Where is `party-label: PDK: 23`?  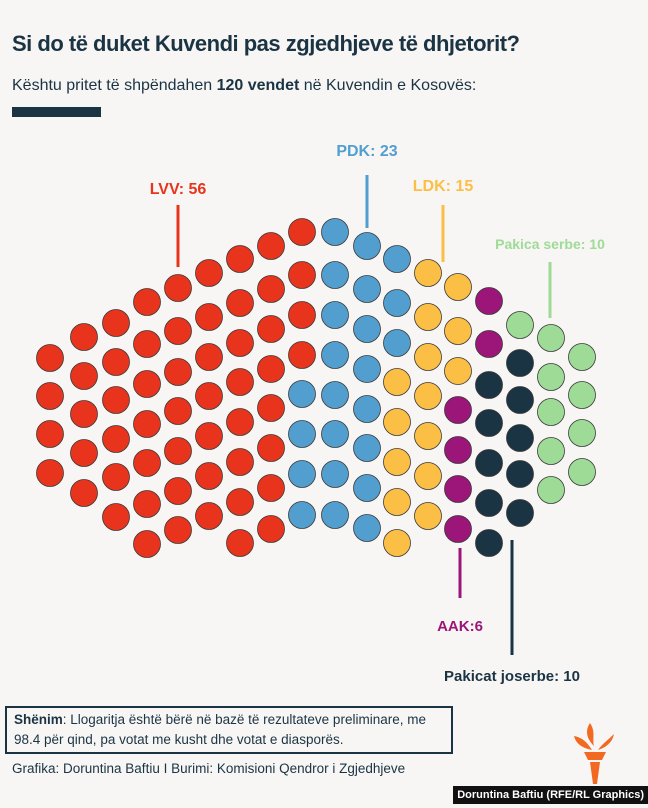 party-label: PDK: 23 is located at coordinates (366, 151).